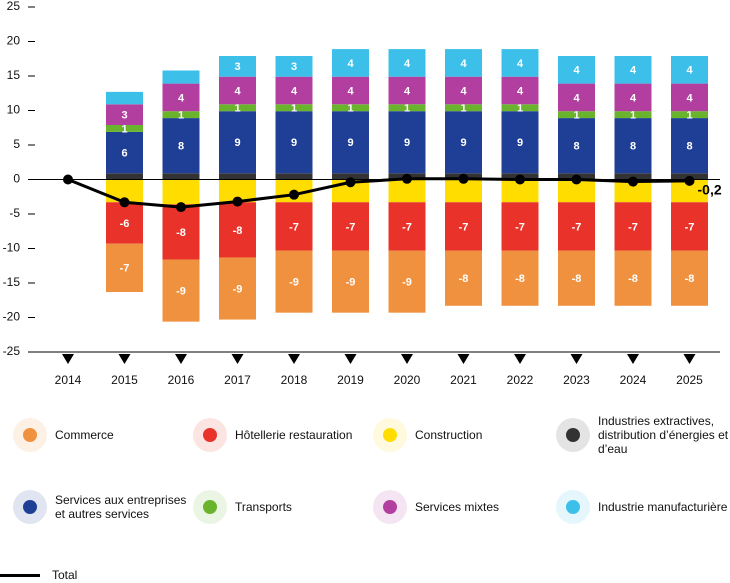 This screenshot has height=583, width=730. I want to click on y-tick-label: -10, so click(12, 248).